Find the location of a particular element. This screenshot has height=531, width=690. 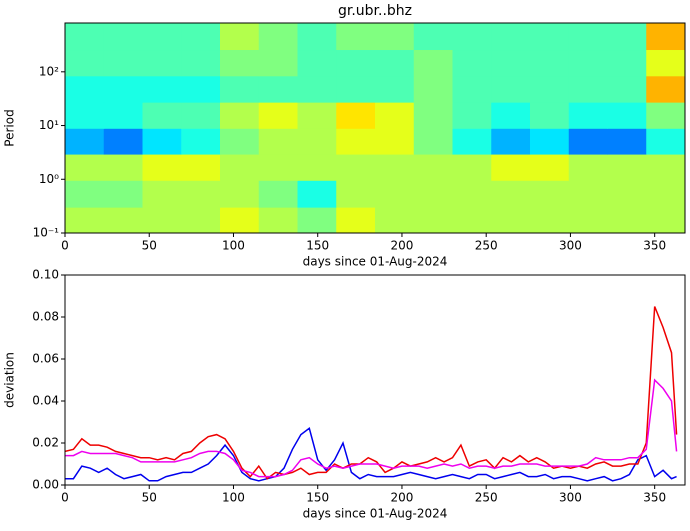

y-tick-label: 0.08 is located at coordinates (45, 317).